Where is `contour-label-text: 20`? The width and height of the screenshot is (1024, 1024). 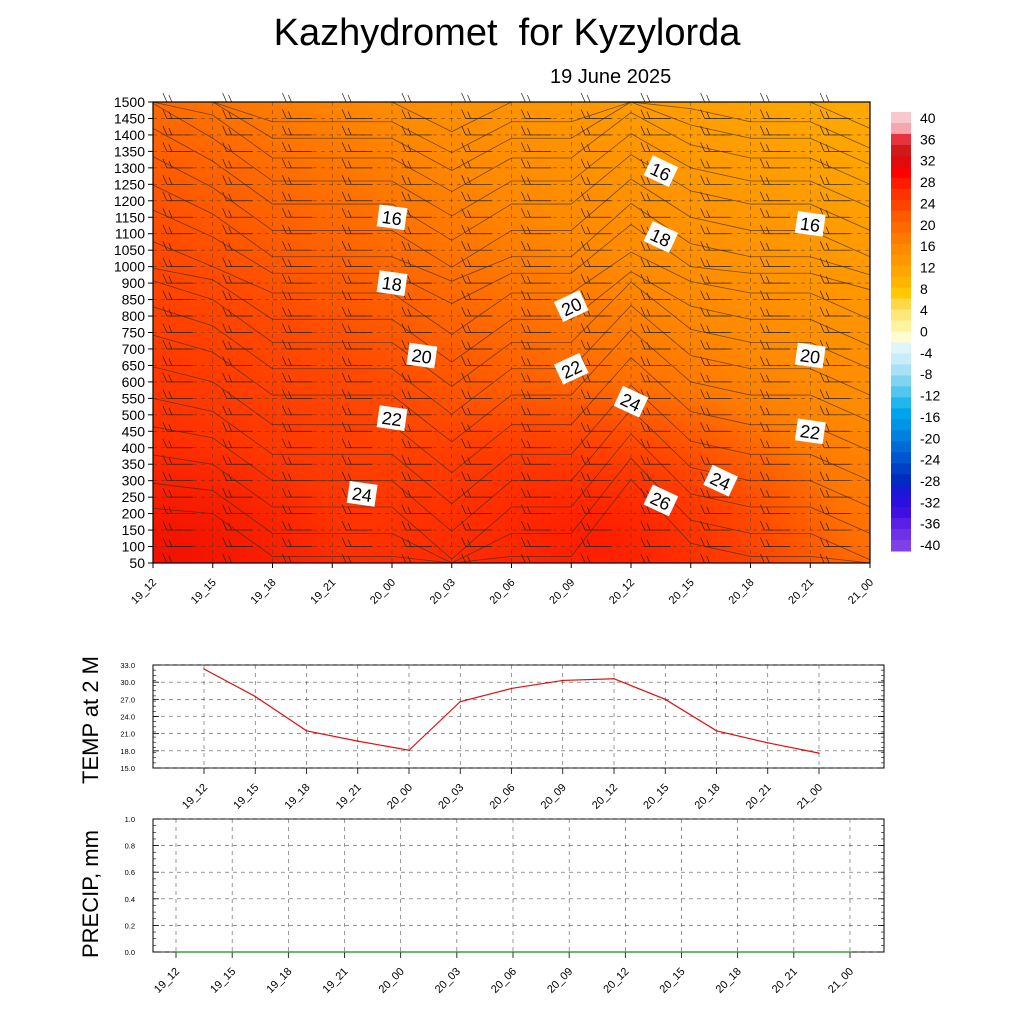 contour-label-text: 20 is located at coordinates (810, 356).